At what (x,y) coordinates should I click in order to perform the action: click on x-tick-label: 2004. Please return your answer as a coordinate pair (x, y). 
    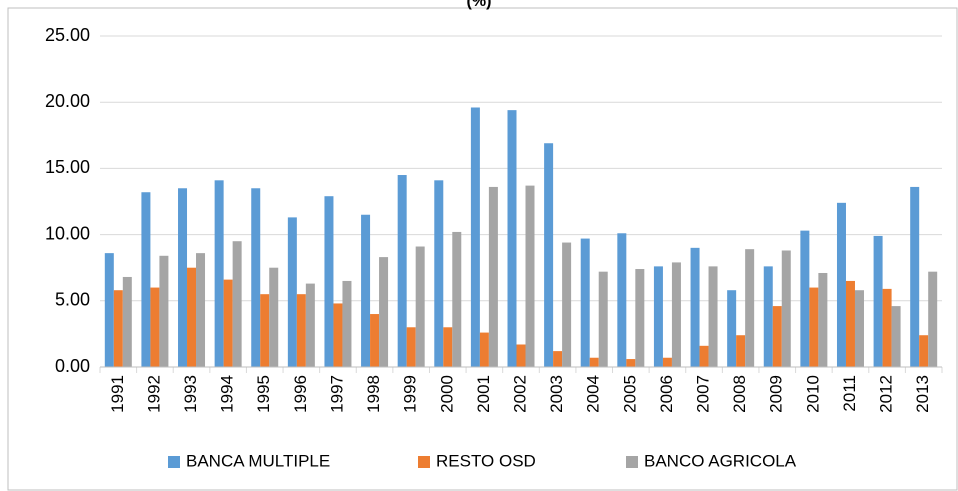
    Looking at the image, I should click on (593, 394).